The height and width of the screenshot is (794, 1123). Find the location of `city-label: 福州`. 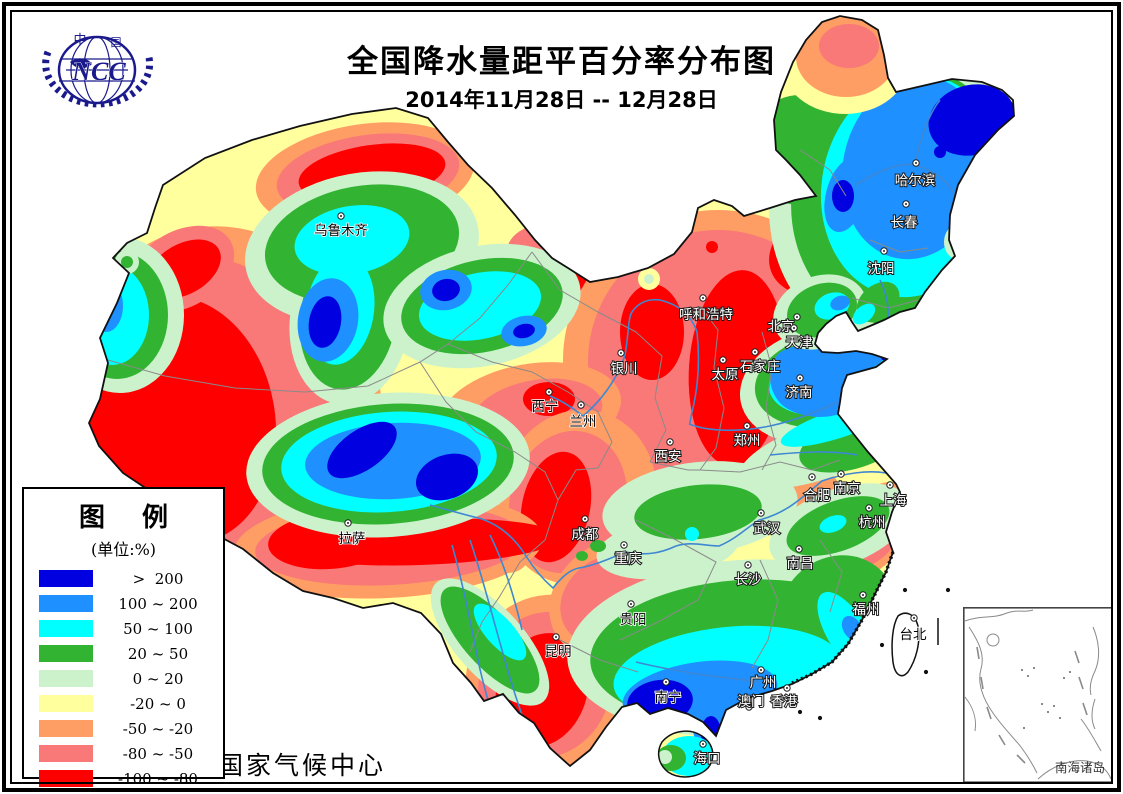

city-label: 福州 is located at coordinates (866, 610).